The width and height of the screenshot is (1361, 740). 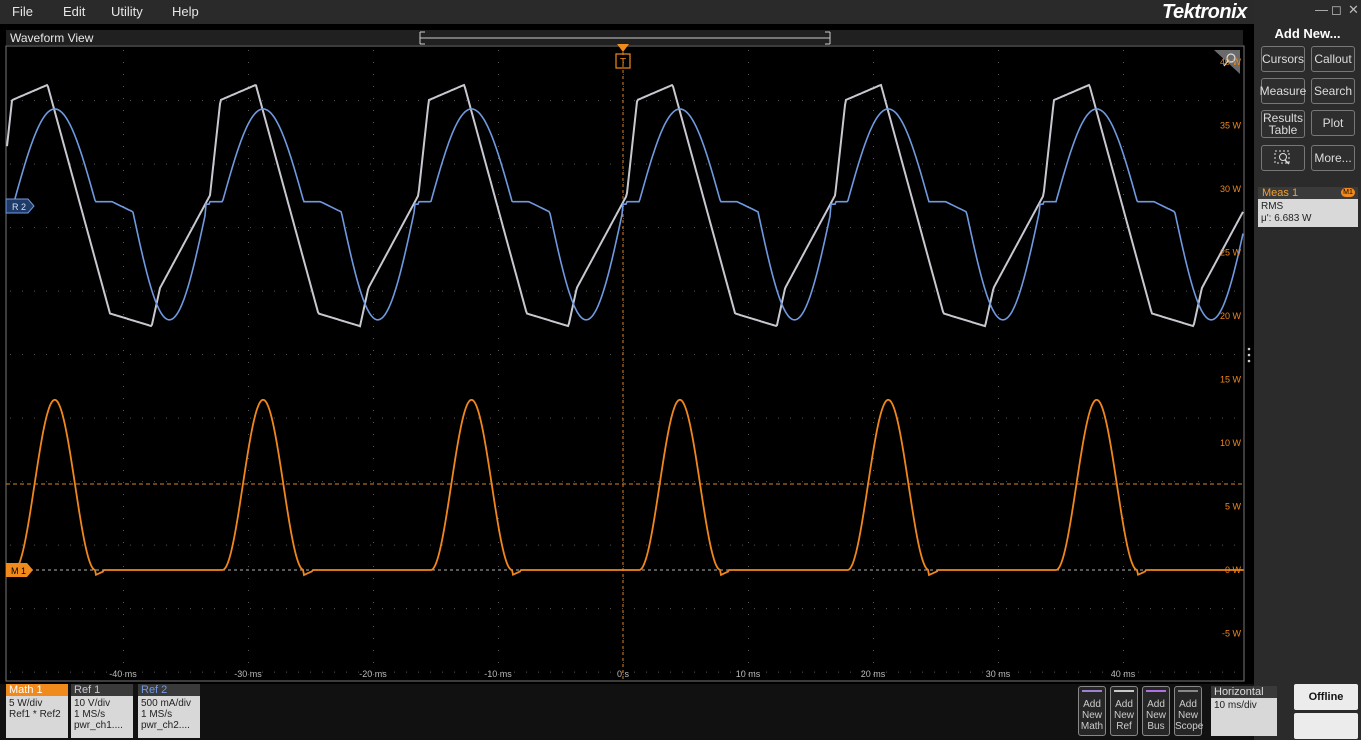 I want to click on menu-utility: Utility, so click(x=127, y=11).